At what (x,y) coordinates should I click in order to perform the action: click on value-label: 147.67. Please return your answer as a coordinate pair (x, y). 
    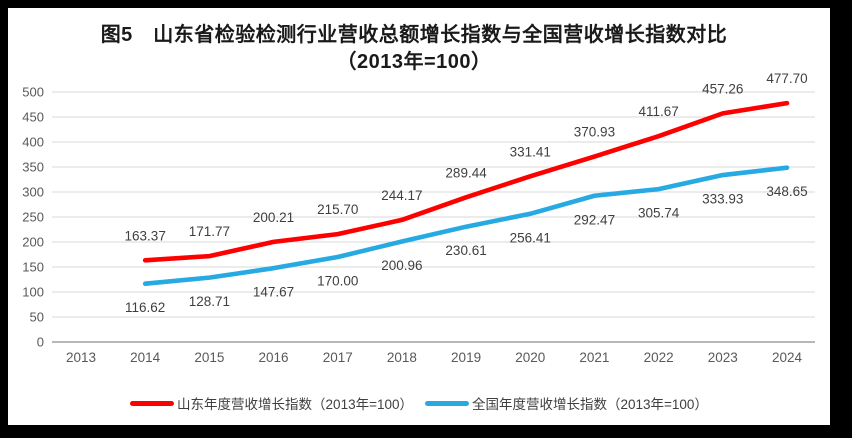
    Looking at the image, I should click on (273, 292).